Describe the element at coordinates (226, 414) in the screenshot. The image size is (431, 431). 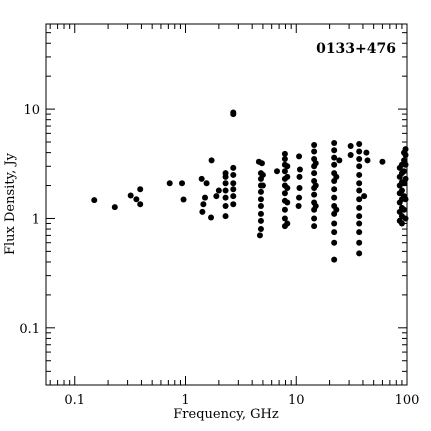
I see `x-axis-label: Frequency, GHz` at that location.